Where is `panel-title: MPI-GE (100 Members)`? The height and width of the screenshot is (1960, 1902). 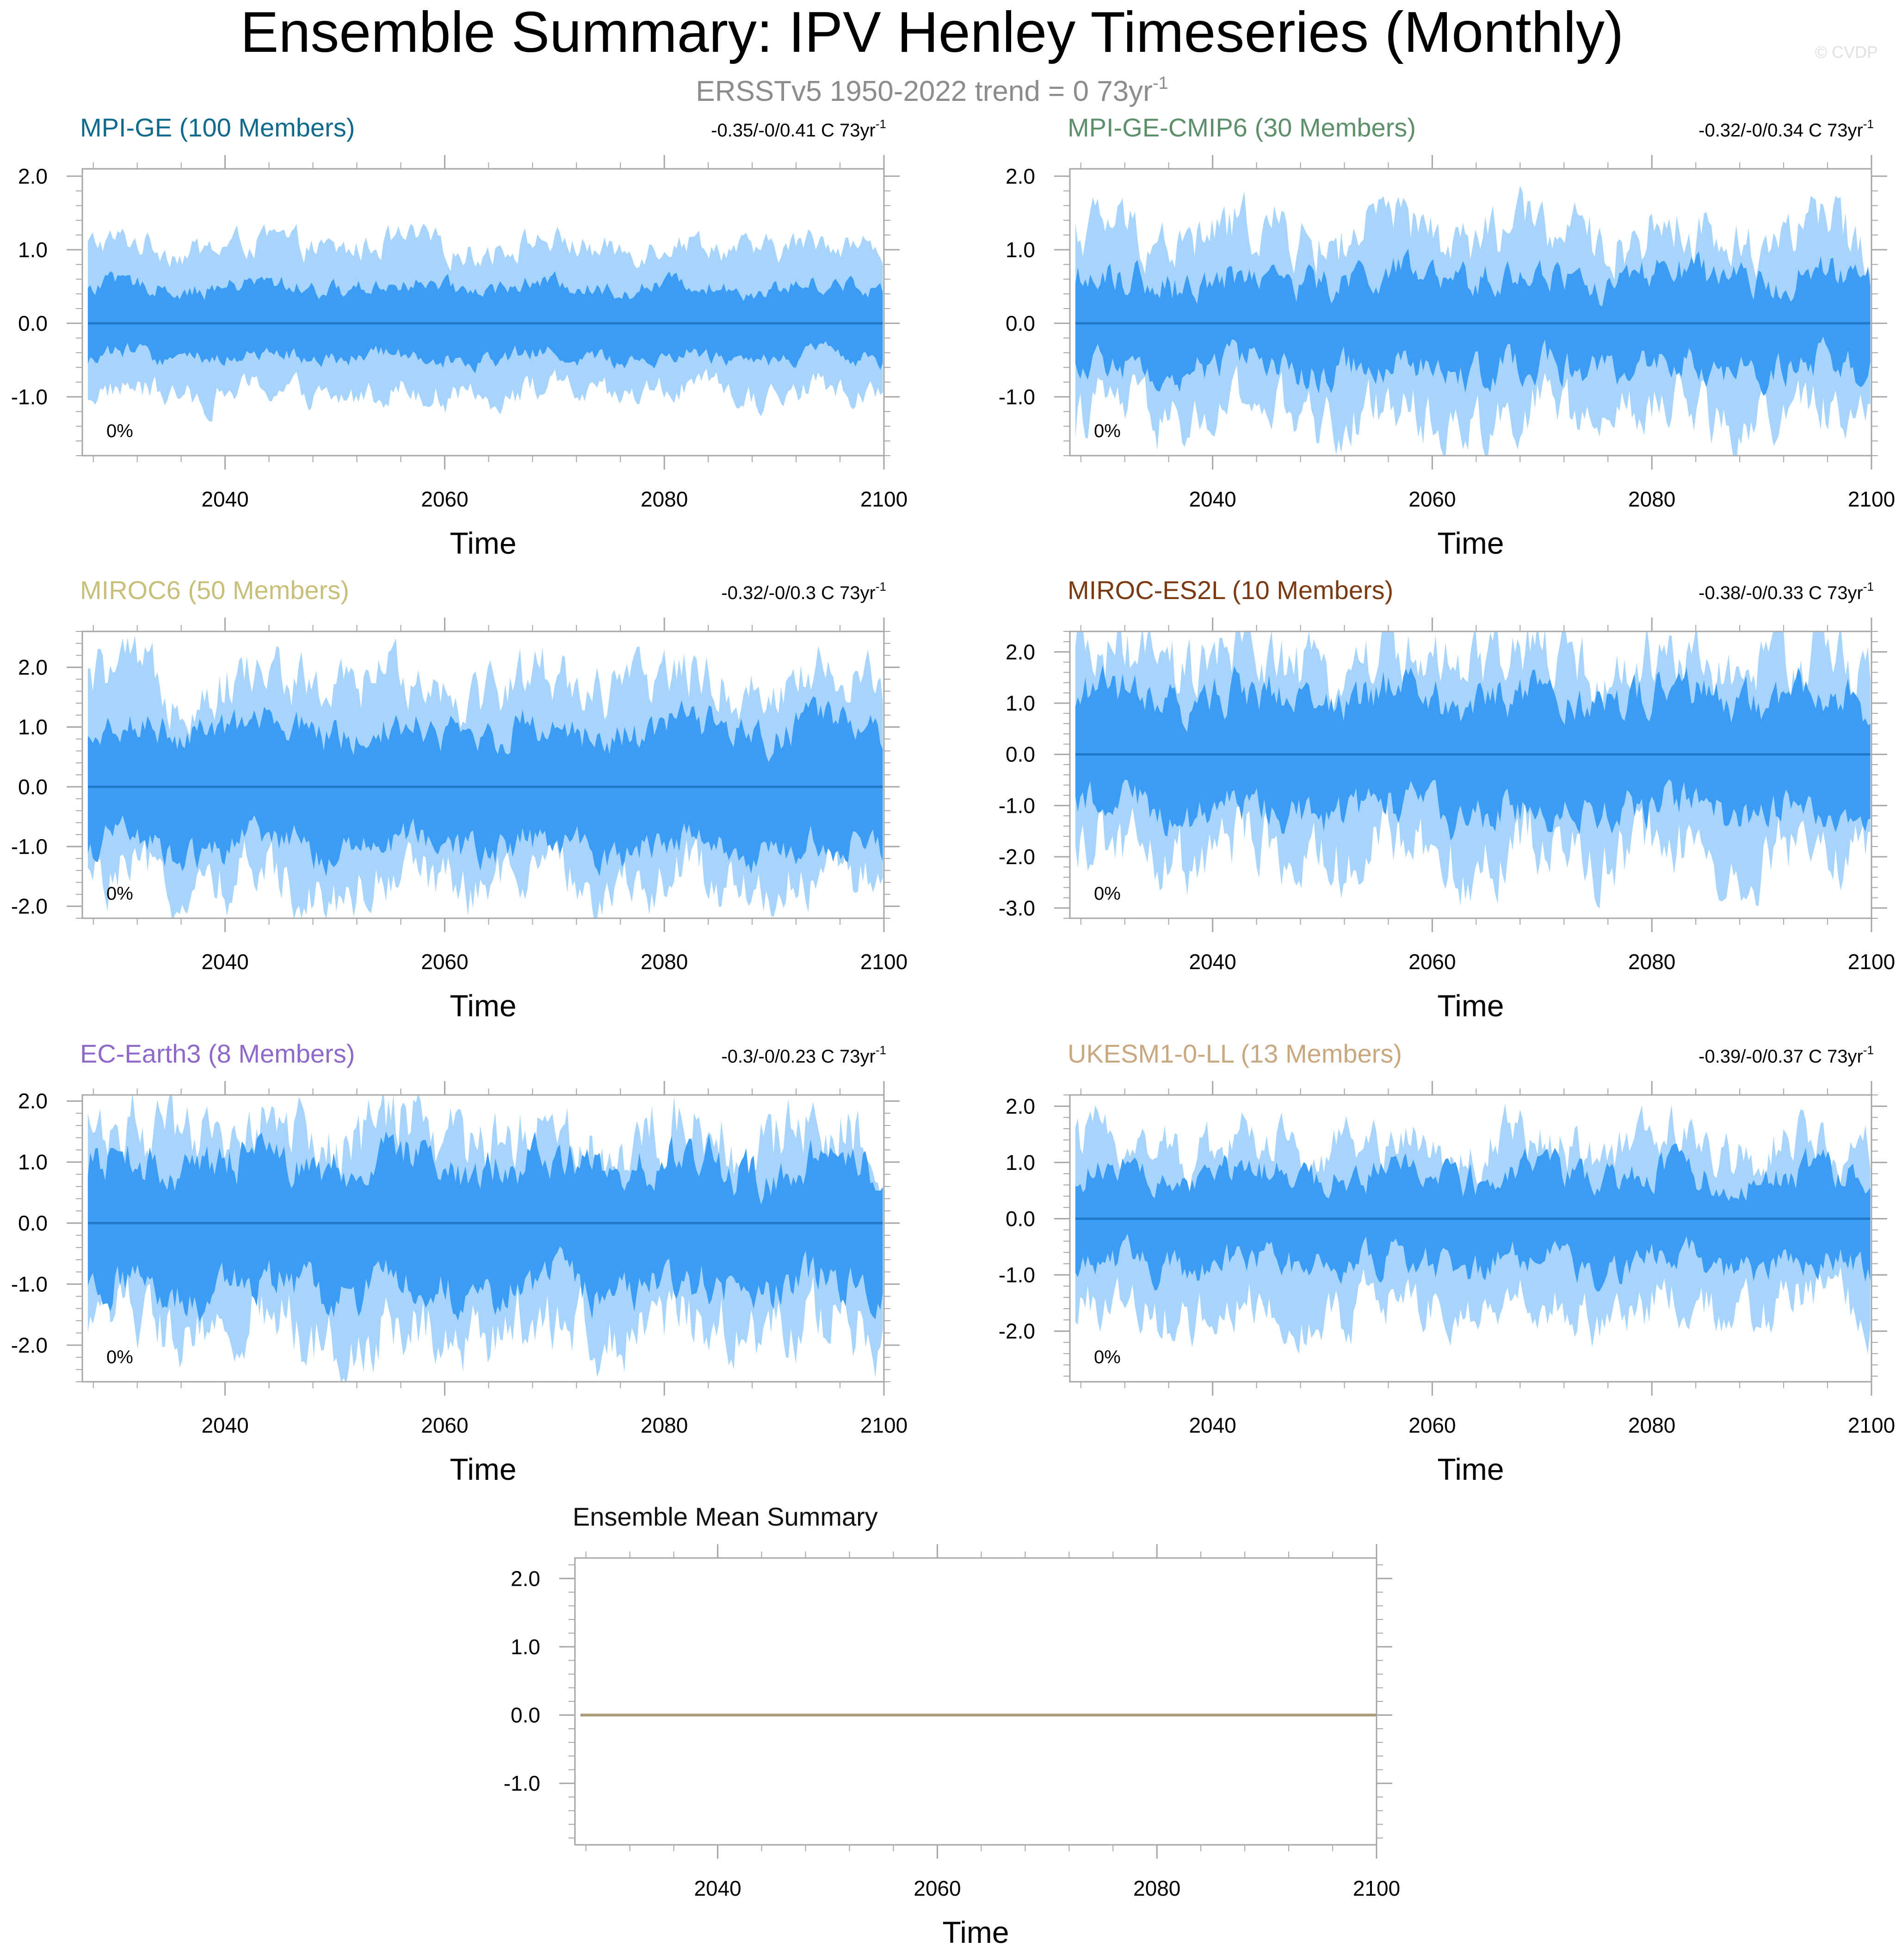 panel-title: MPI-GE (100 Members) is located at coordinates (217, 127).